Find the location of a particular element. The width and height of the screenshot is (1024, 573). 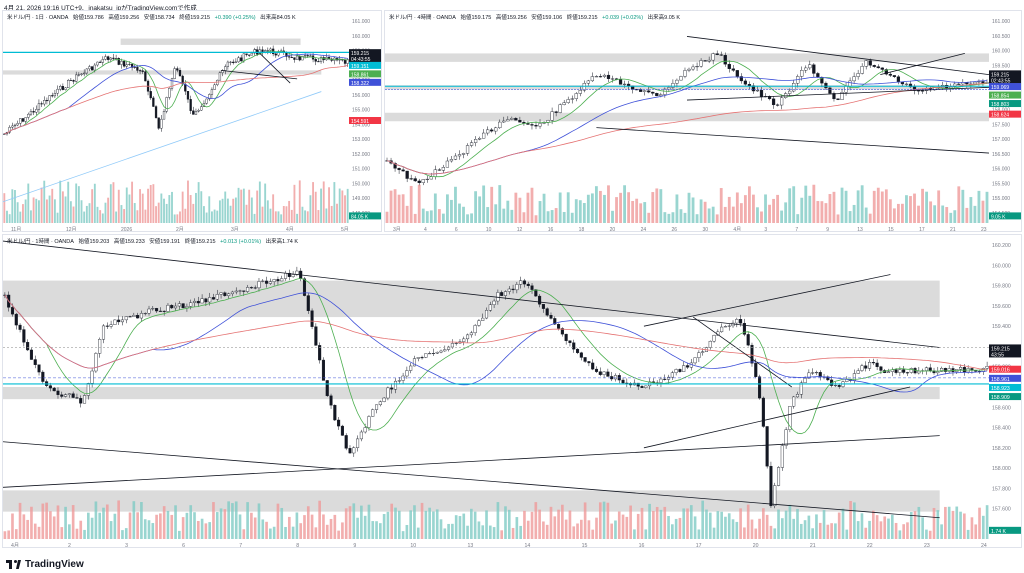

price-axis-label: 160.000 is located at coordinates (1001, 266).